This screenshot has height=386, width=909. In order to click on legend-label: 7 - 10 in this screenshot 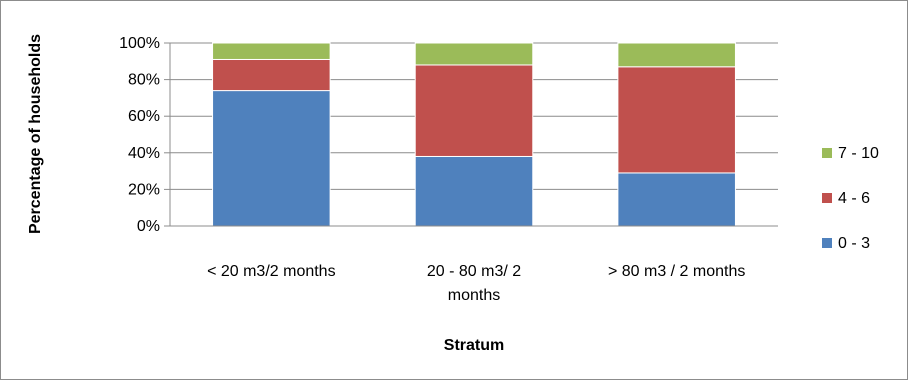, I will do `click(858, 153)`.